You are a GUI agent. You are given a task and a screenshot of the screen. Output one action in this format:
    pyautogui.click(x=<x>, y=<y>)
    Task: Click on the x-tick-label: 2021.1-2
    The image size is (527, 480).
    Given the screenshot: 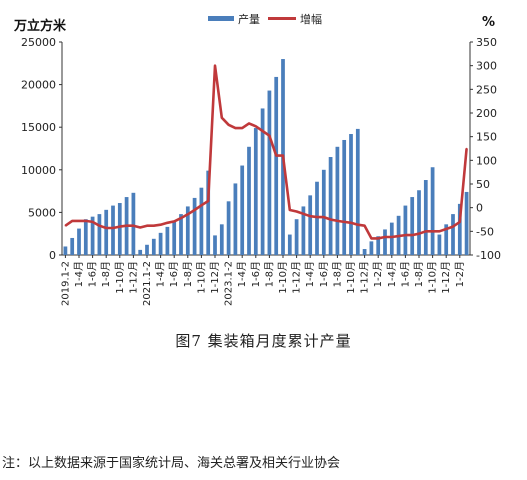 What is the action you would take?
    pyautogui.click(x=147, y=283)
    